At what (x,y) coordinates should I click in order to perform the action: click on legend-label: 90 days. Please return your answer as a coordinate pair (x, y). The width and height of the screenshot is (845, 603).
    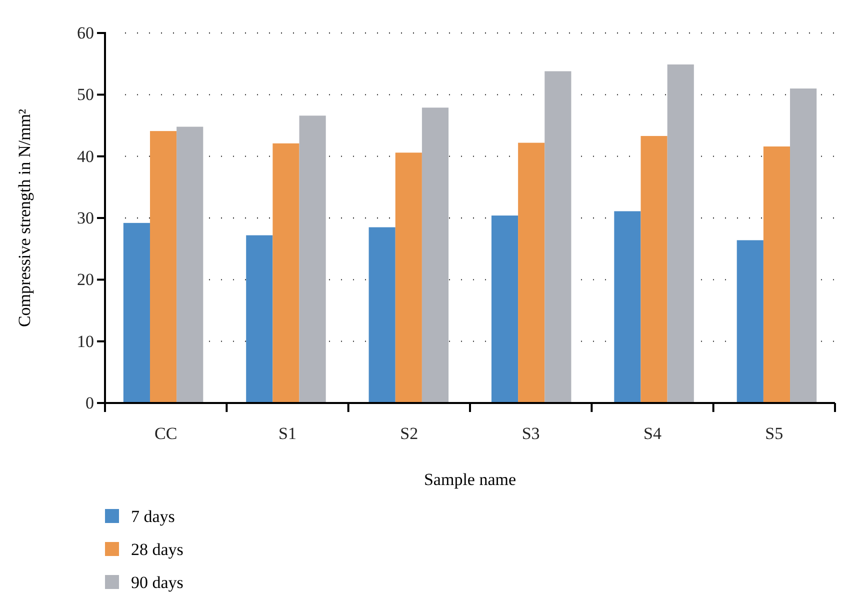
    Looking at the image, I should click on (157, 582).